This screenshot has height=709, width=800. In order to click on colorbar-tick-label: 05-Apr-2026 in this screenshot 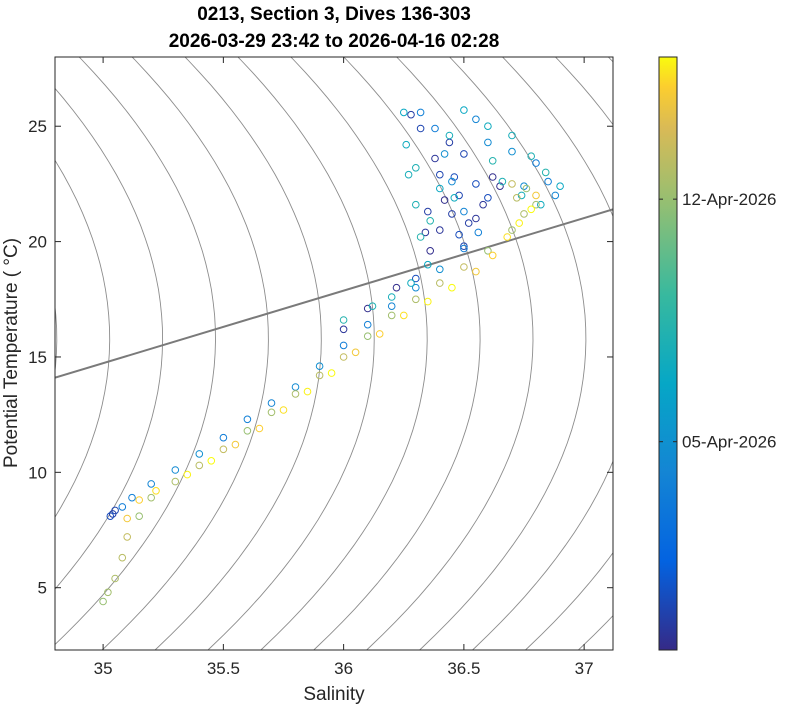, I will do `click(729, 442)`.